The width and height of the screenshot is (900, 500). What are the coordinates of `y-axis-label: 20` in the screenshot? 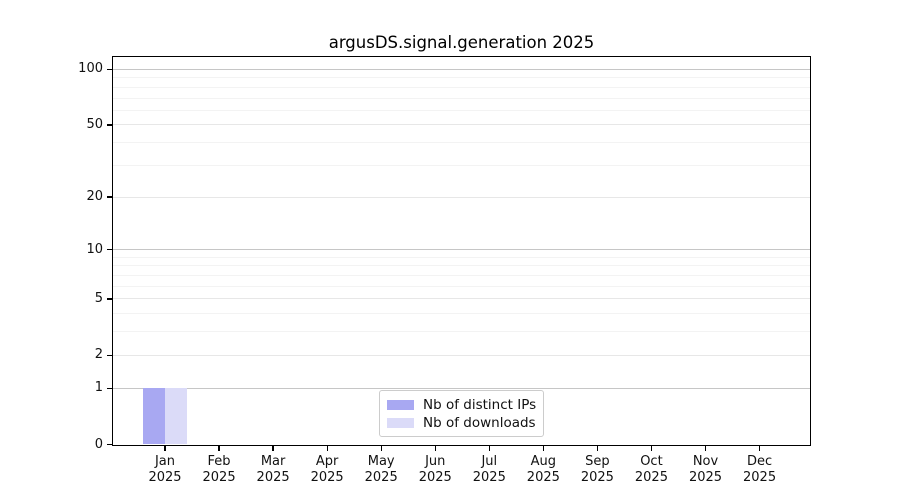 It's located at (94, 197).